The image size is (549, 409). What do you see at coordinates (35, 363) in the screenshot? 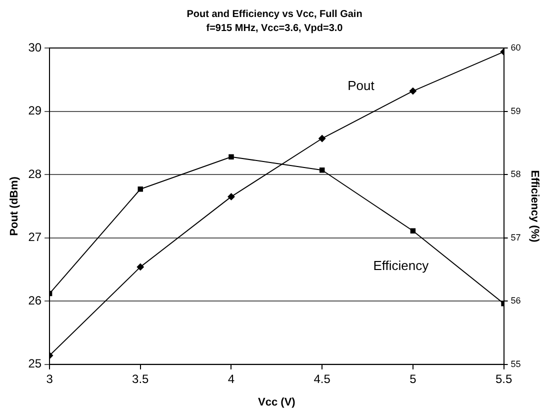
I see `y-tick-label: 25` at bounding box center [35, 363].